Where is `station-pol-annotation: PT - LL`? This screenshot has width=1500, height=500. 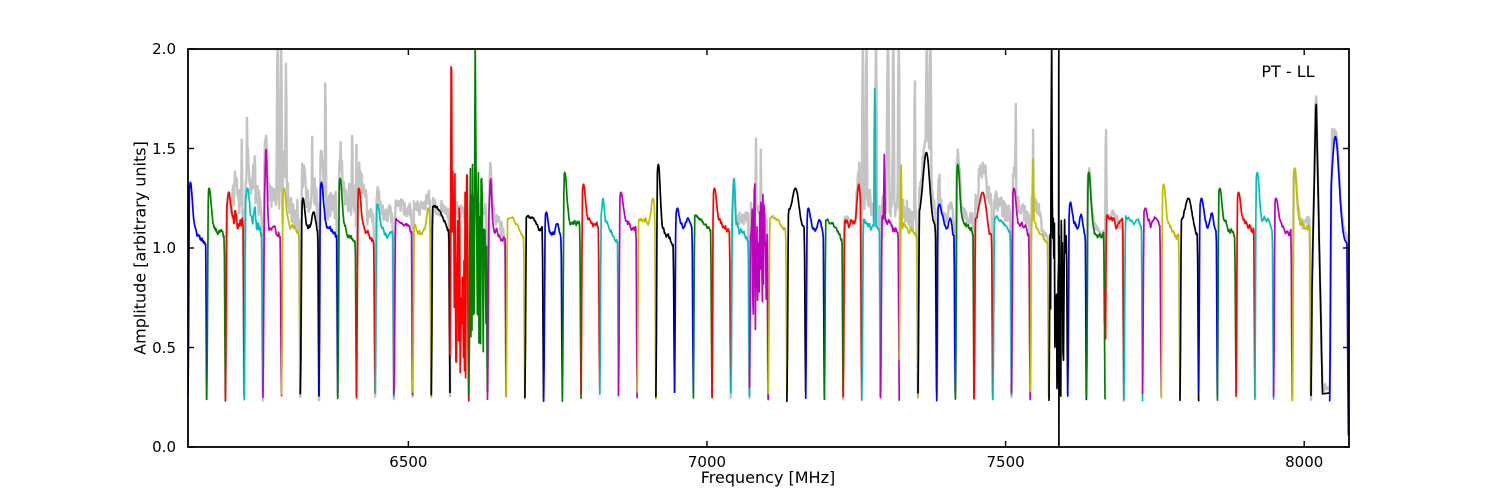
station-pol-annotation: PT - LL is located at coordinates (1288, 71).